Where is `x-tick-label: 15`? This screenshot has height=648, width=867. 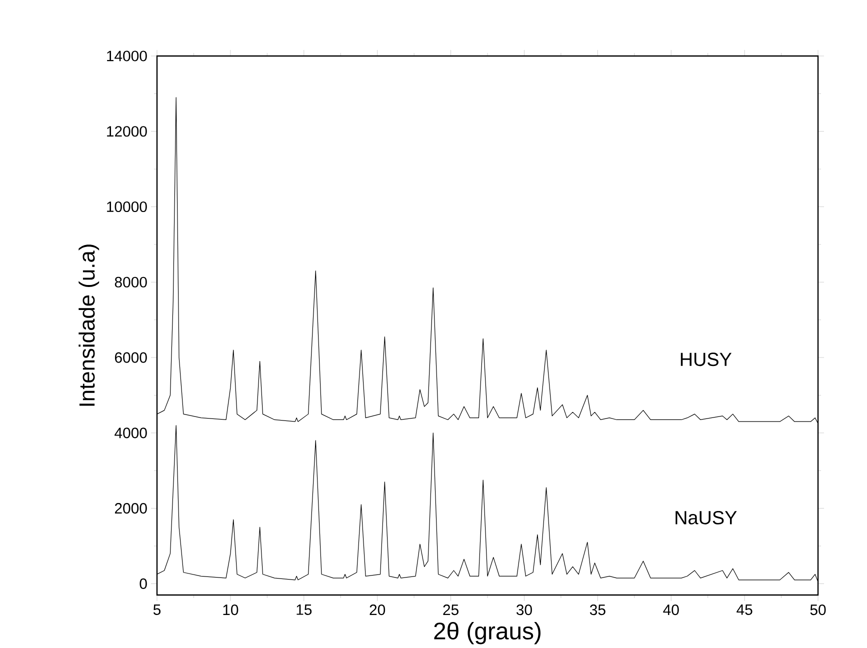 x-tick-label: 15 is located at coordinates (304, 610).